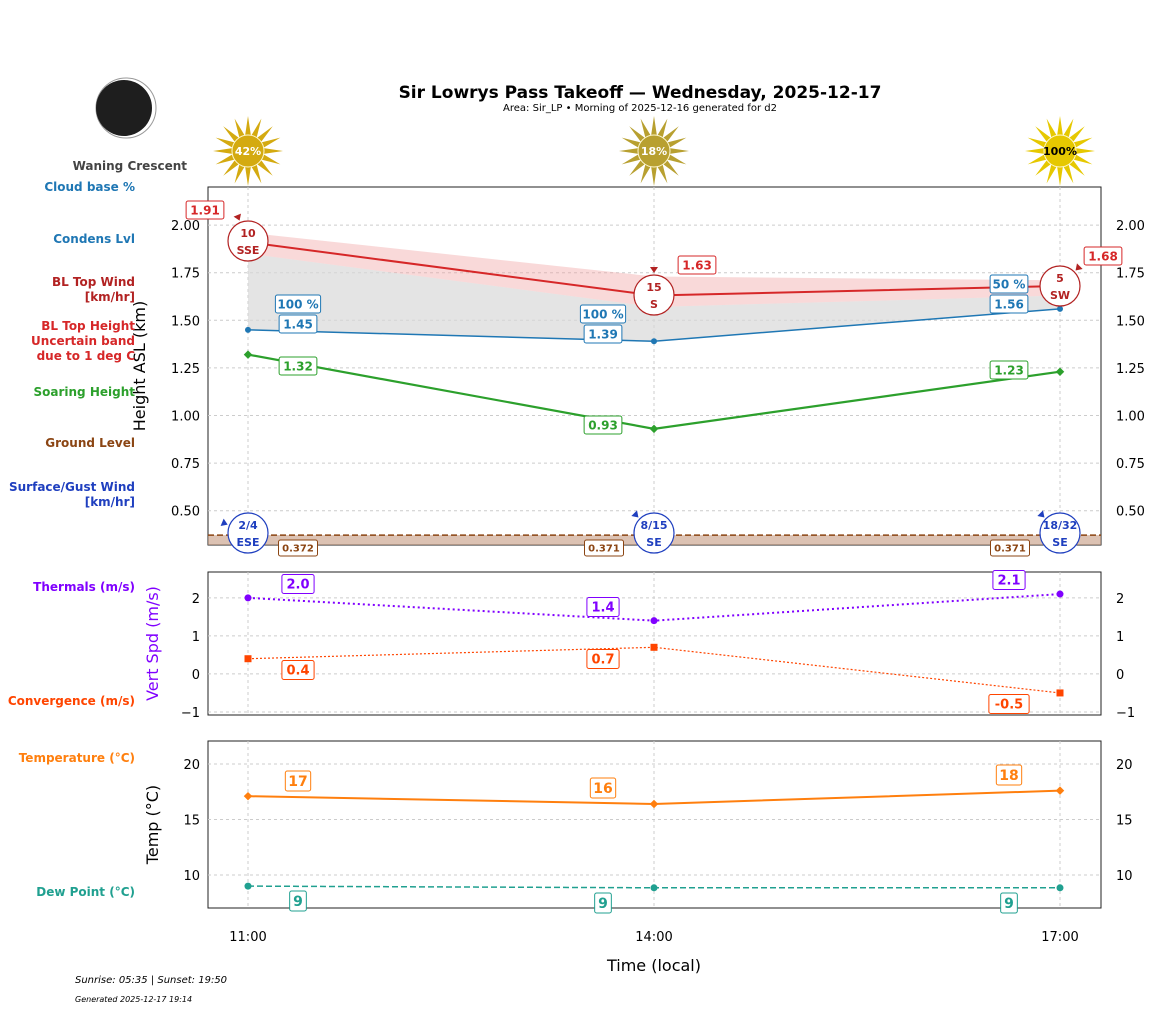 The height and width of the screenshot is (1011, 1156). What do you see at coordinates (124, 108) in the screenshot?
I see `moon-dark-icon` at bounding box center [124, 108].